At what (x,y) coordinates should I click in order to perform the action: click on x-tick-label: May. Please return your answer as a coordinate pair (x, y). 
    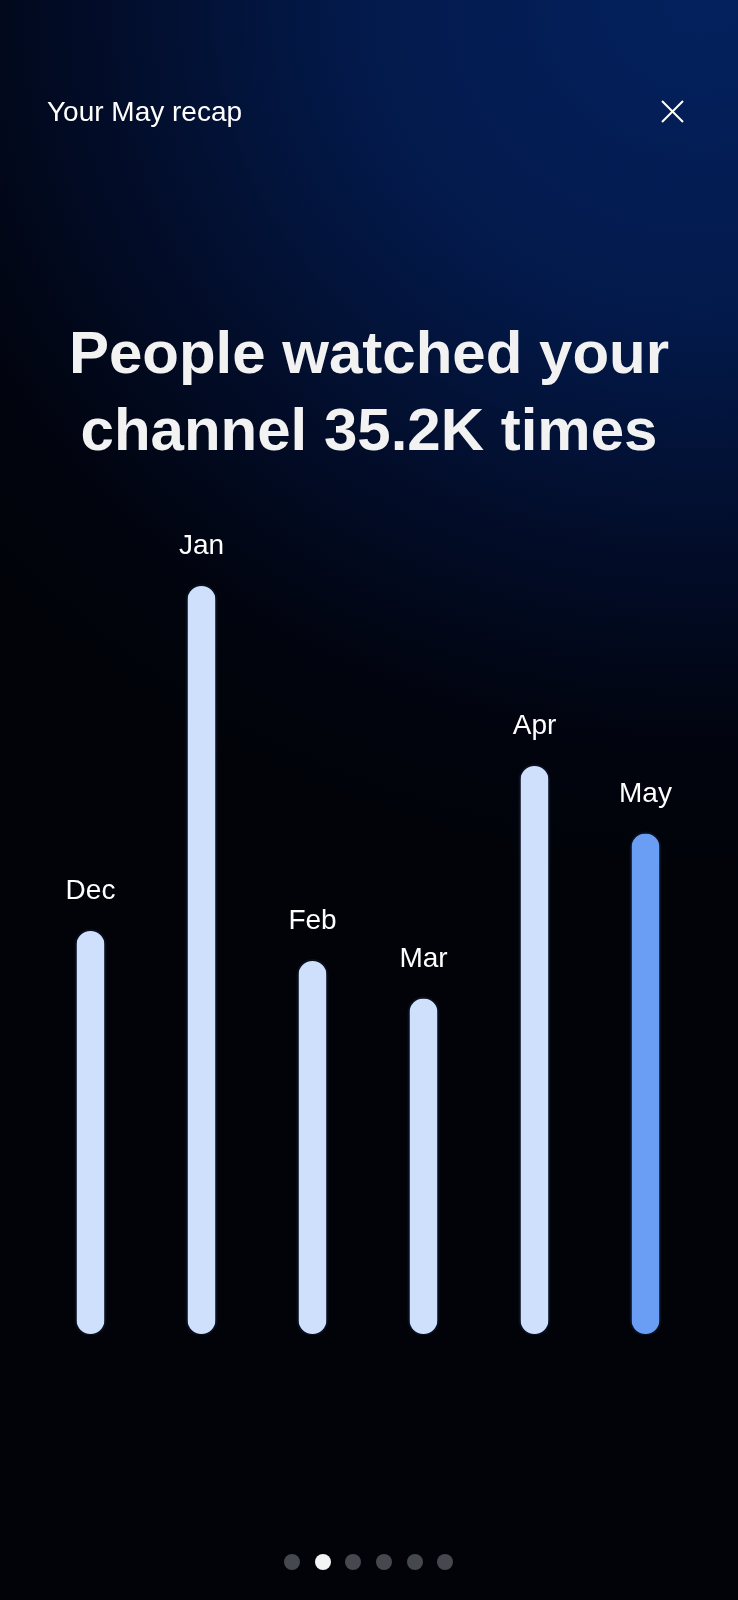
    Looking at the image, I should click on (645, 792).